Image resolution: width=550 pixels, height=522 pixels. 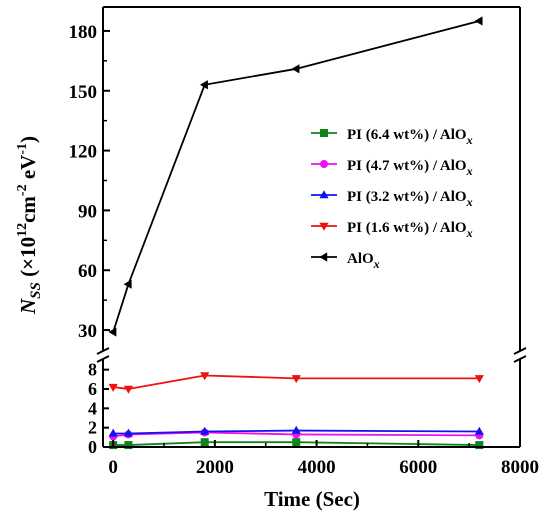 I want to click on y-tick-label: 150, so click(x=83, y=92).